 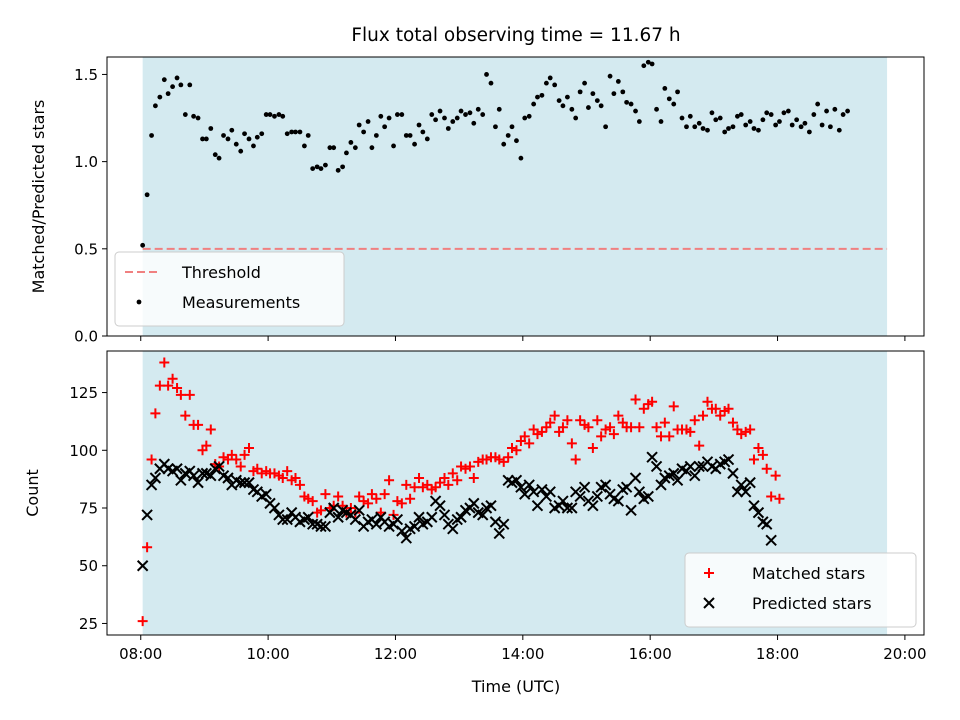 I want to click on y-tick-label: 25, so click(x=88, y=624).